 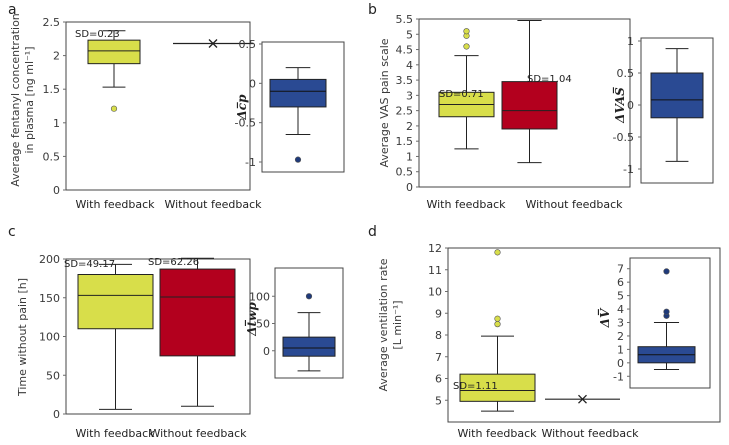 I want to click on panel-letter: b, so click(x=372, y=10).